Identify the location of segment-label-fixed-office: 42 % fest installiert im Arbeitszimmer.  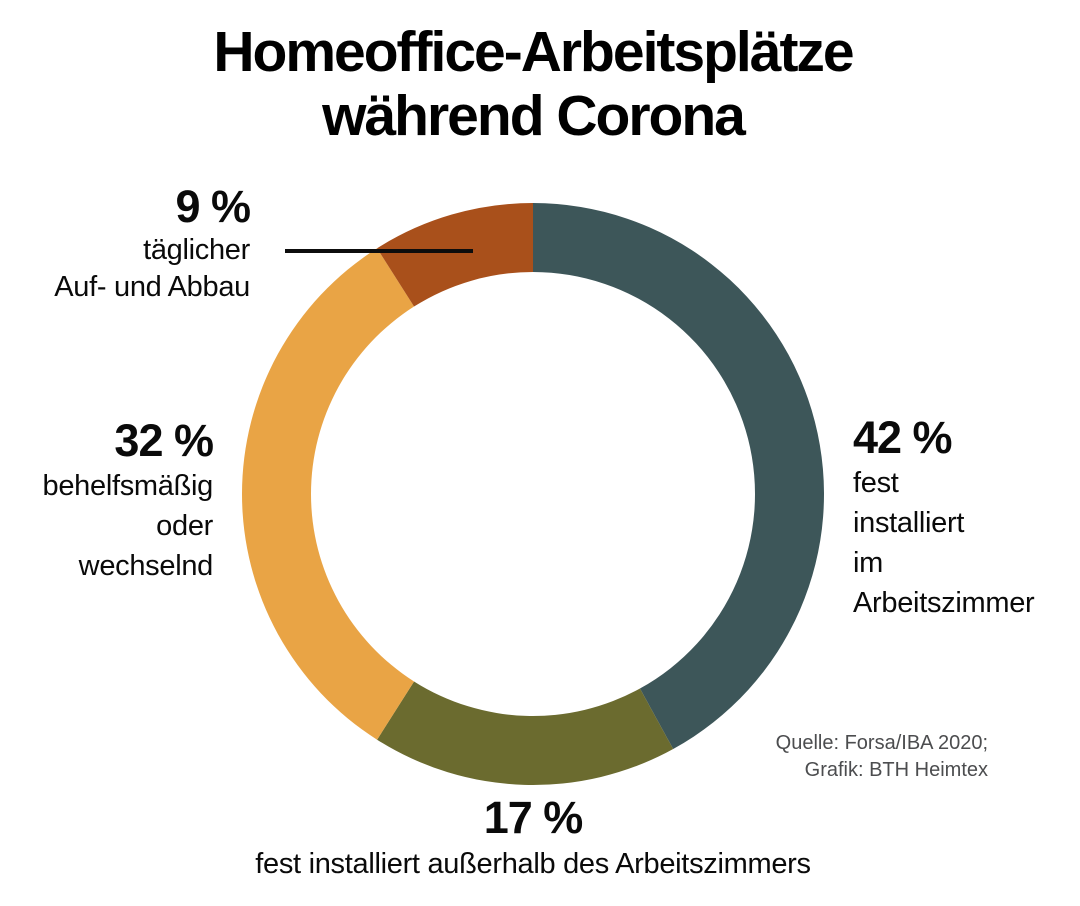
(944, 517).